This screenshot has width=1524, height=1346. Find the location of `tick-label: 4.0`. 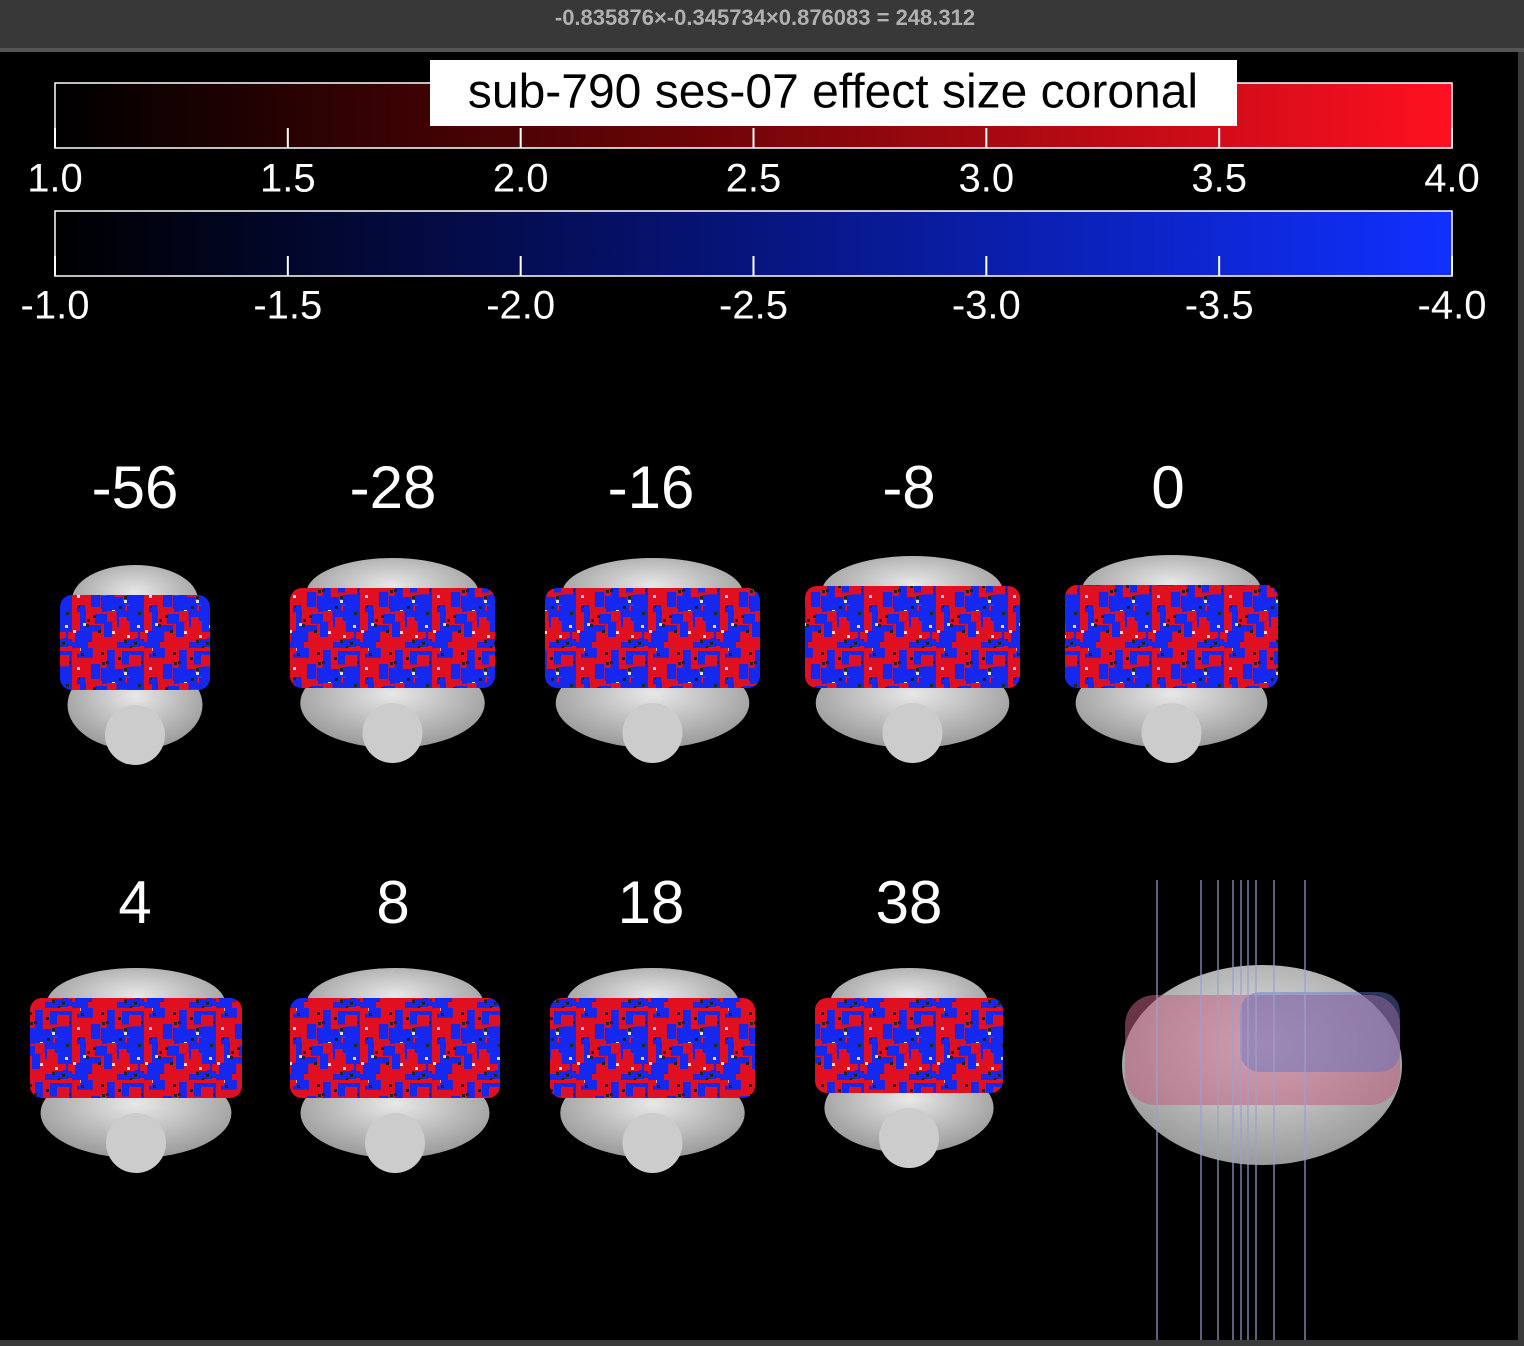

tick-label: 4.0 is located at coordinates (1452, 179).